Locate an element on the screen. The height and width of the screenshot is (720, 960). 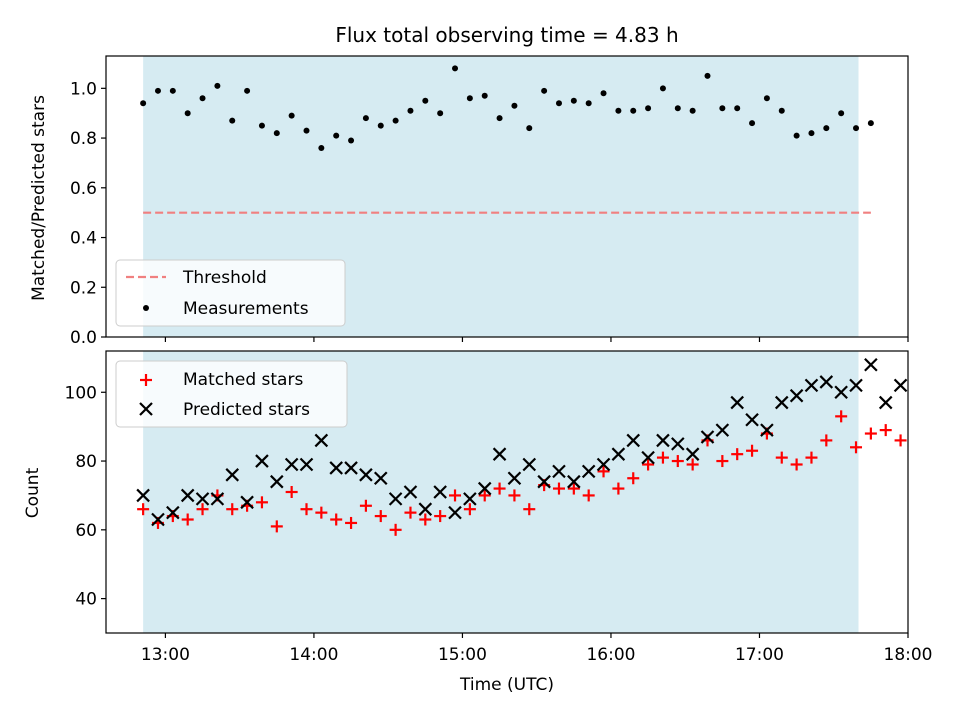
top-legend: Threshold Measurements is located at coordinates (230, 293).